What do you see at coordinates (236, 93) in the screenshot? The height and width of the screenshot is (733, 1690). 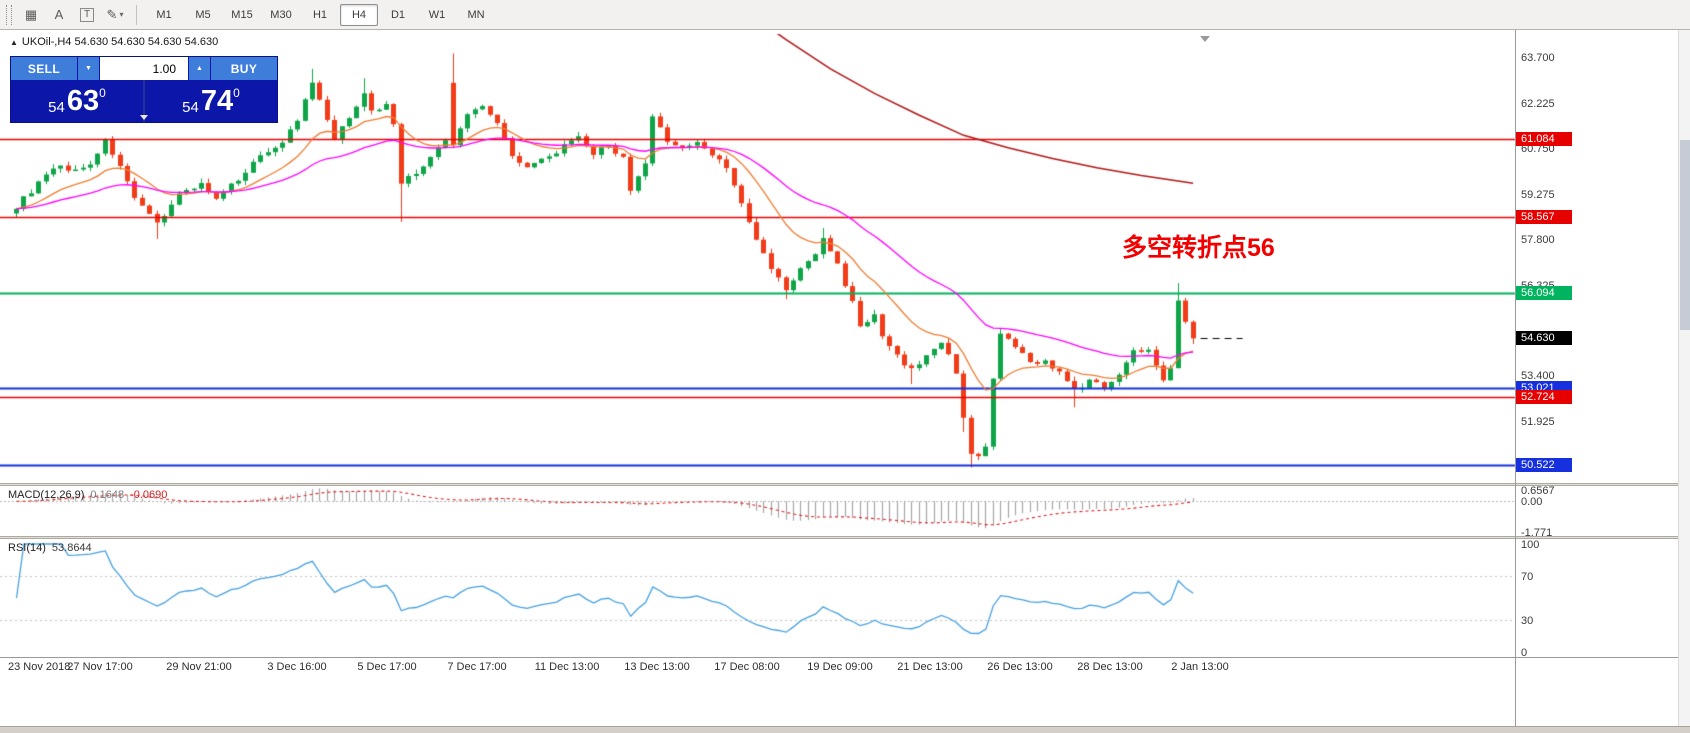 I see `buy-price-sup: 0` at bounding box center [236, 93].